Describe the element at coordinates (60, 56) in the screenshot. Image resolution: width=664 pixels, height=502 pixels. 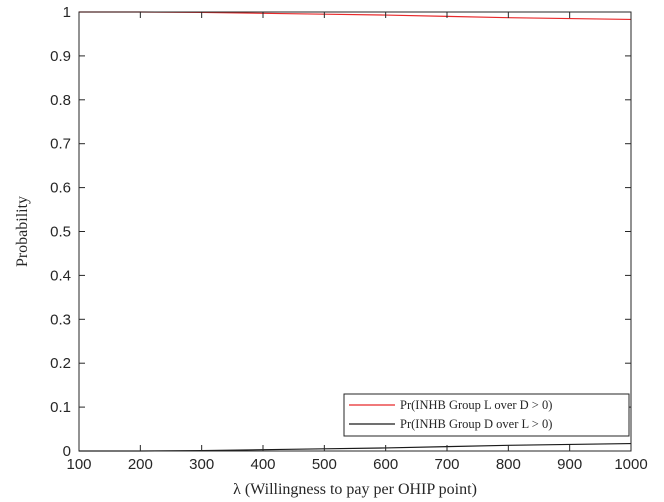
I see `y-tick-label: 0.9` at that location.